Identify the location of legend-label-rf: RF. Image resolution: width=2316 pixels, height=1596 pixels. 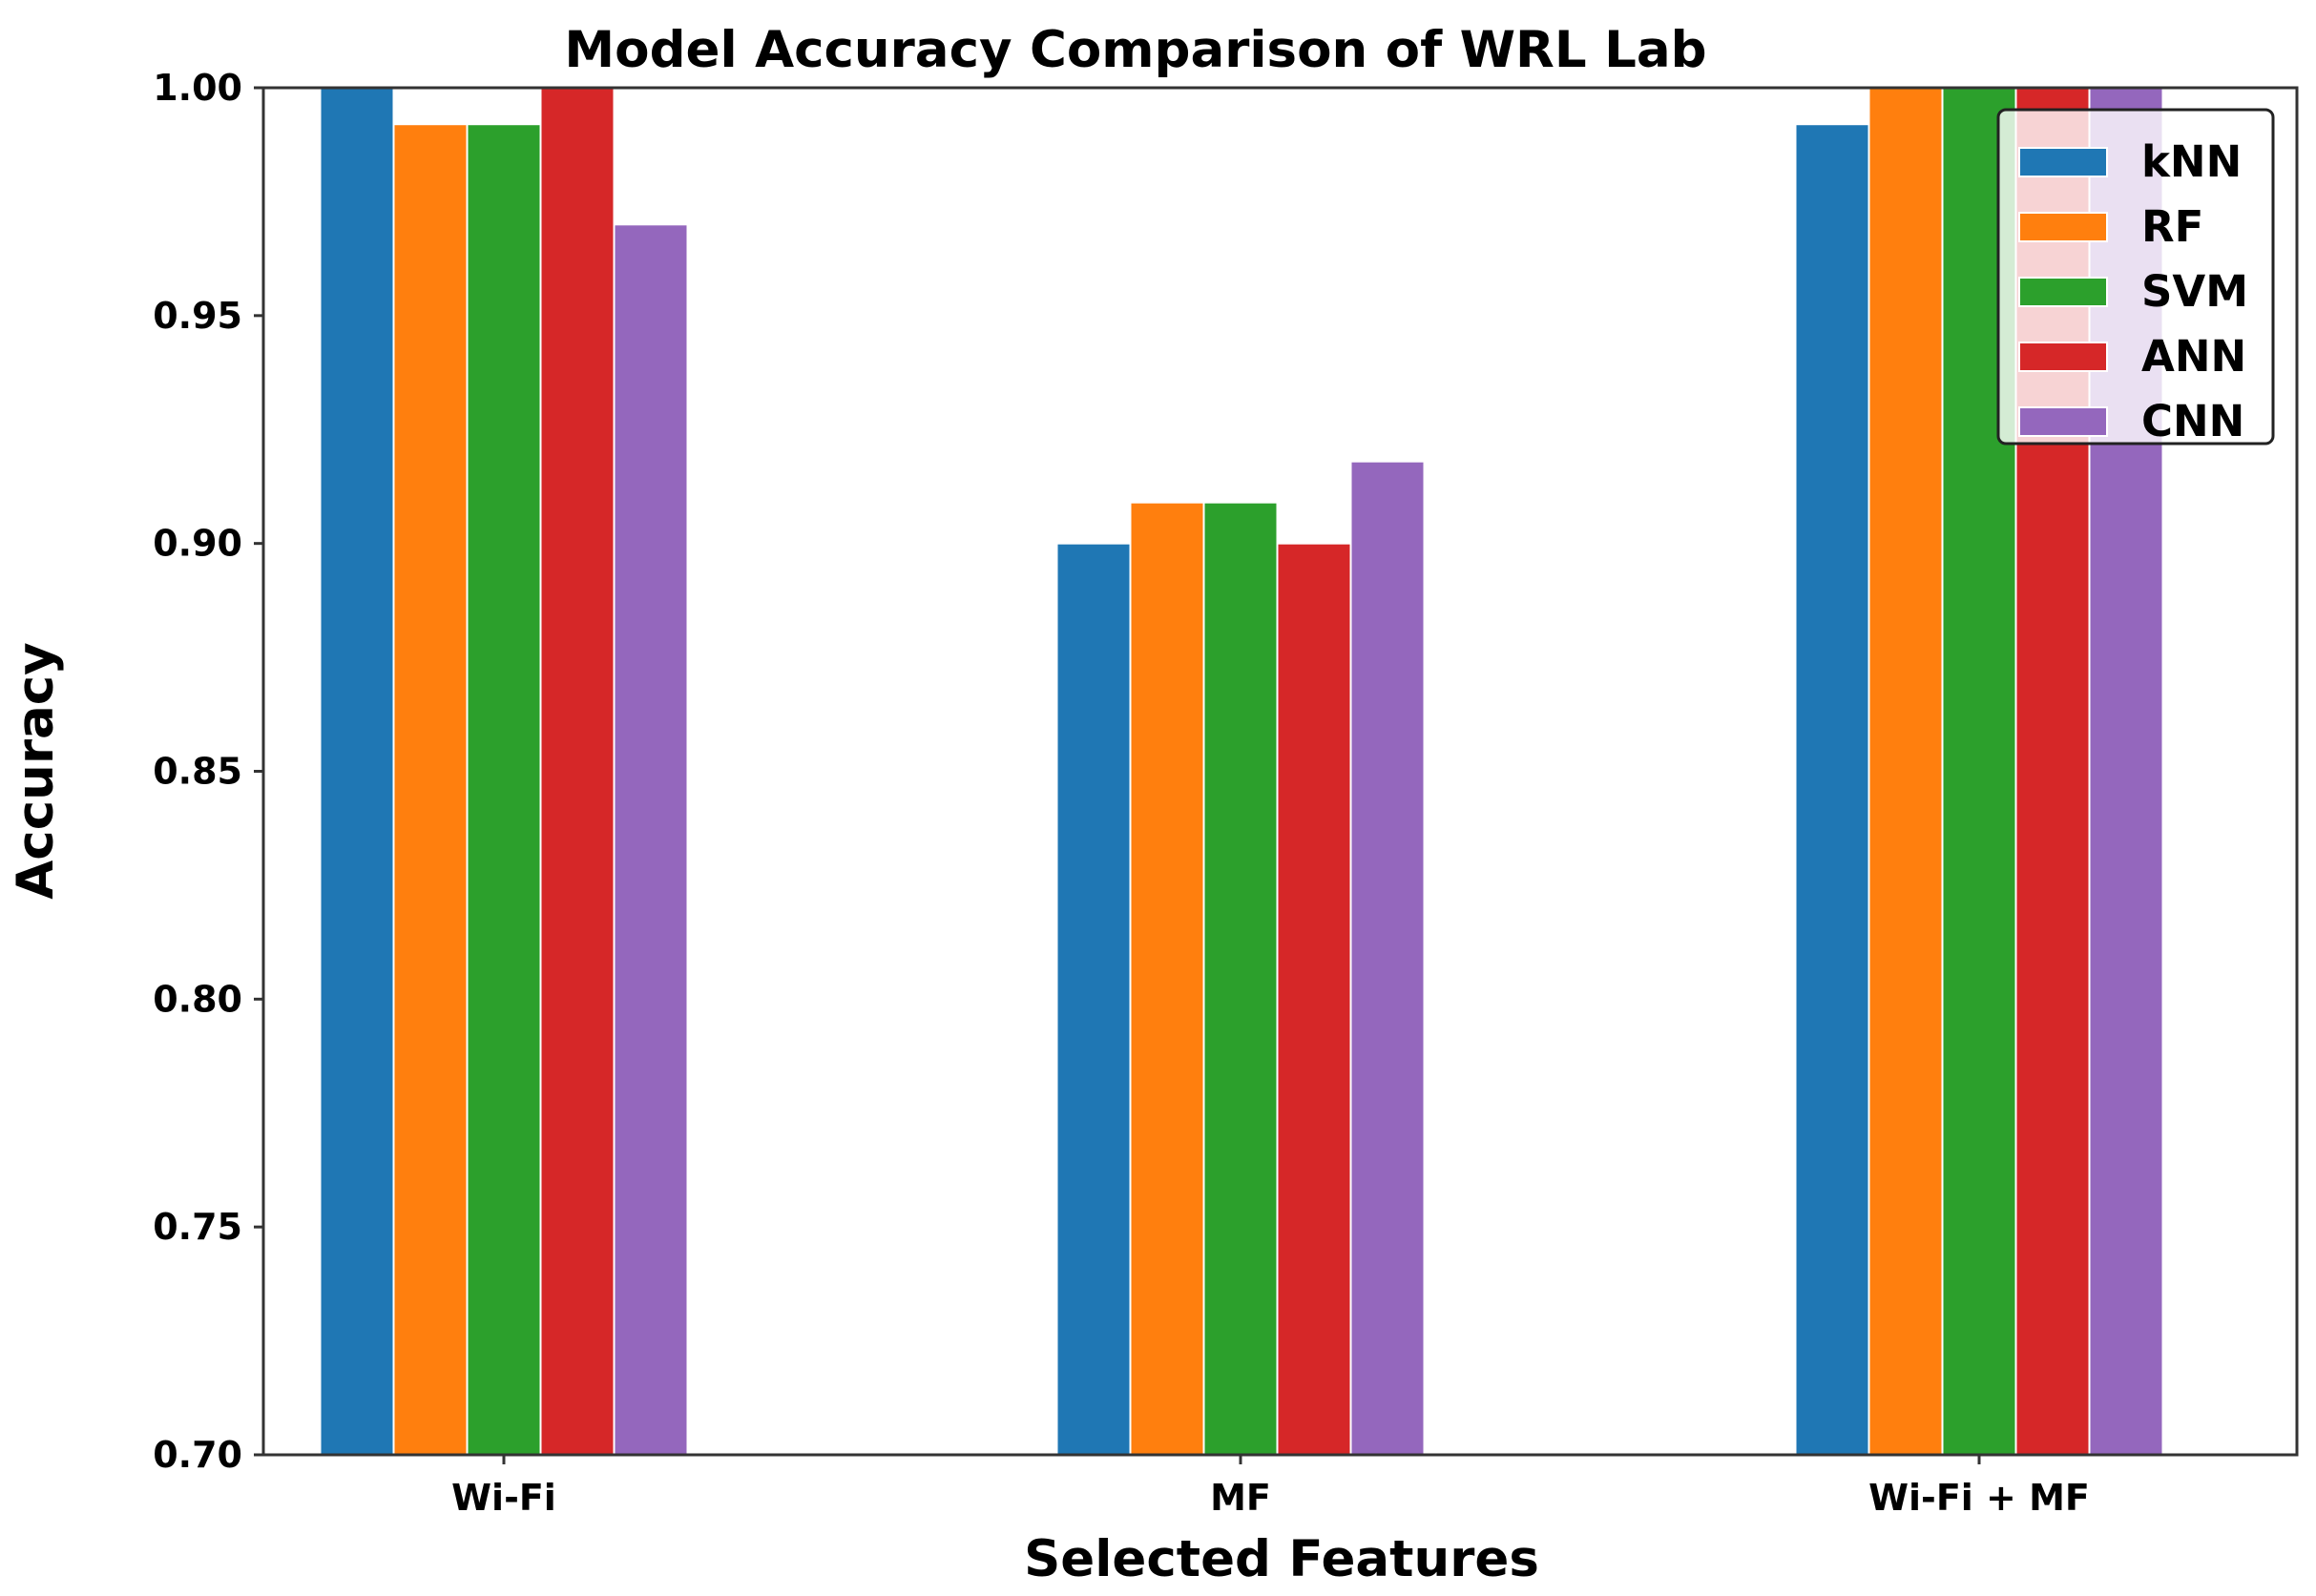
(2172, 226).